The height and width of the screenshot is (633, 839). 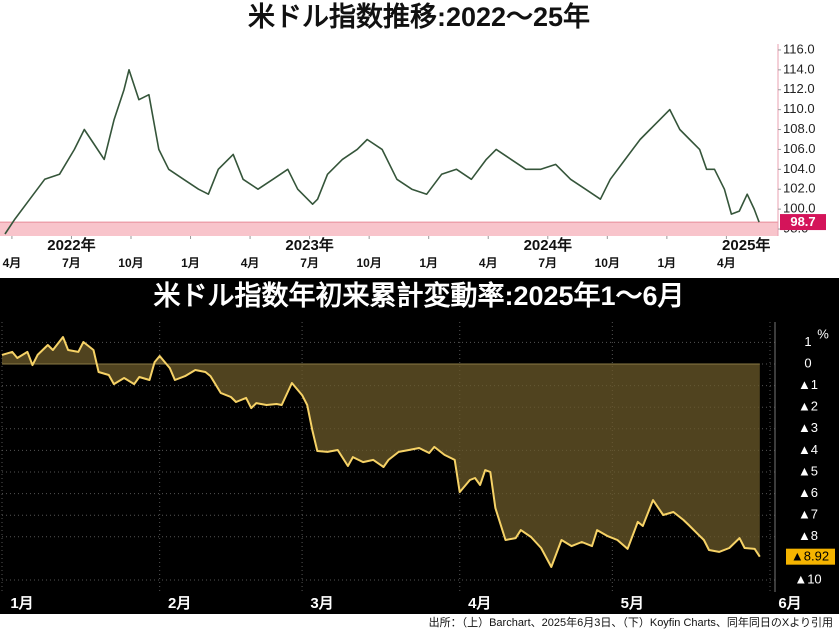 I want to click on y-tick-label: ▲5, so click(x=808, y=470).